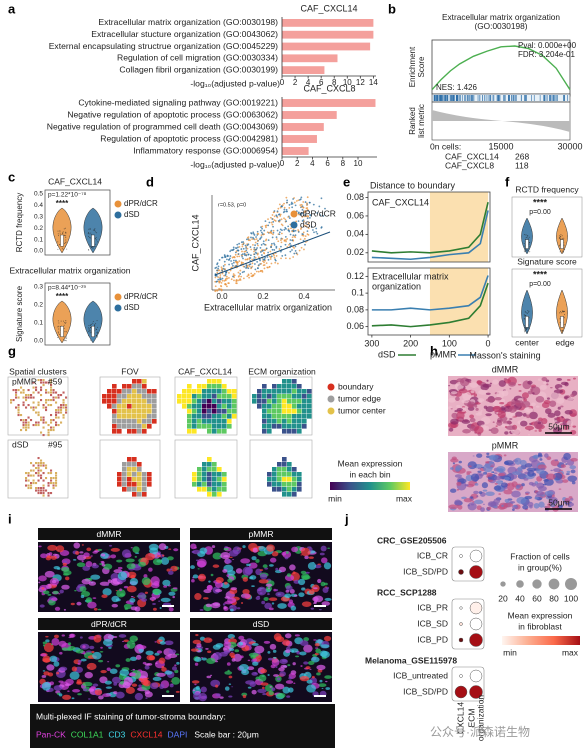 Image resolution: width=588 pixels, height=752 pixels. I want to click on plot-frame, so click(429, 301).